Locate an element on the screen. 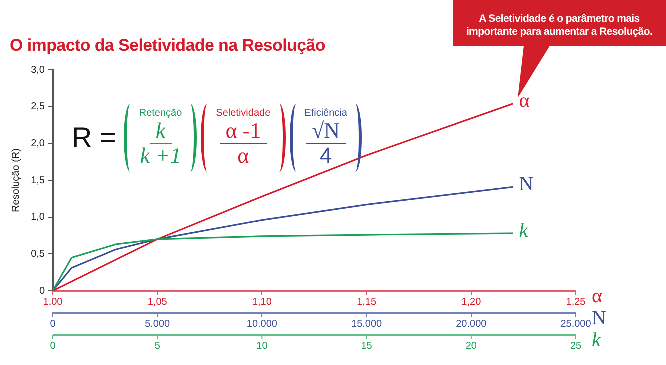 Image resolution: width=666 pixels, height=365 pixels. annotation: √N is located at coordinates (326, 131).